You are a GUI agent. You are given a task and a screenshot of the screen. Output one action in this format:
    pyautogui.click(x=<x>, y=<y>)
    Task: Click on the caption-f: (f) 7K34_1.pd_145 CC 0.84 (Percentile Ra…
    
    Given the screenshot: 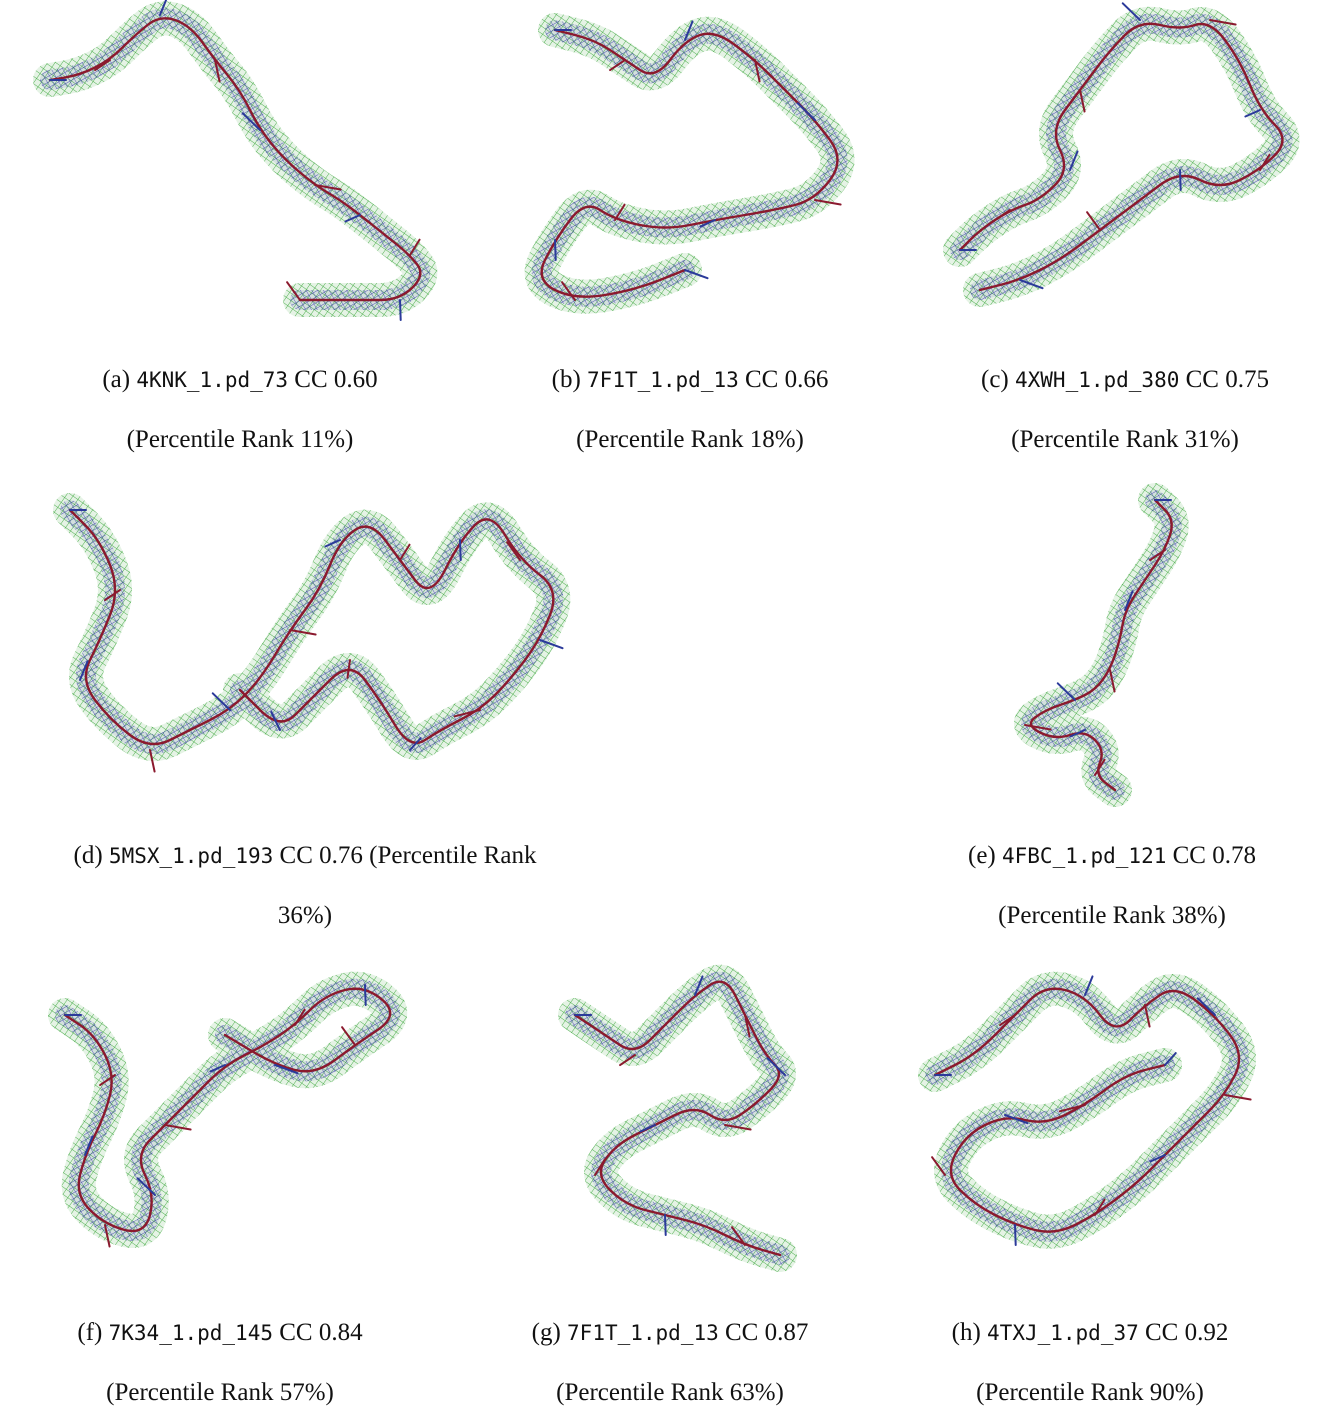 What is the action you would take?
    pyautogui.click(x=220, y=1362)
    